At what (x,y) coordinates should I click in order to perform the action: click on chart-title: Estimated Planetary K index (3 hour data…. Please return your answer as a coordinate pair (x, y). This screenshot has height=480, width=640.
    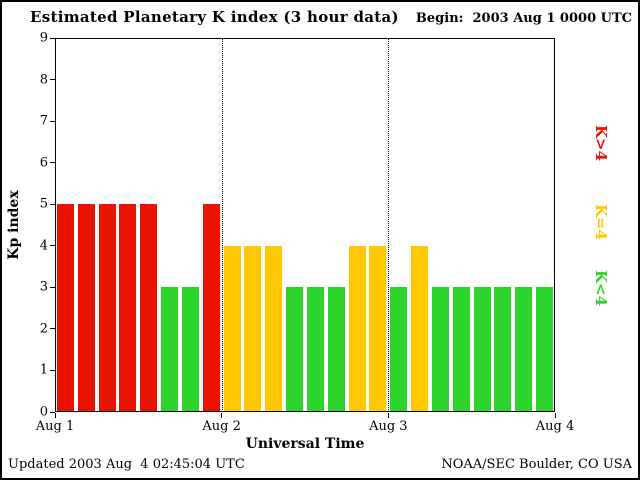
    Looking at the image, I should click on (214, 17).